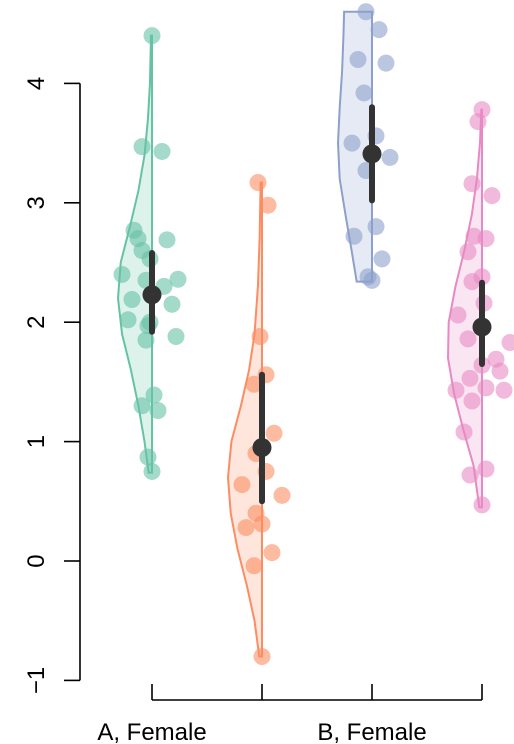  Describe the element at coordinates (290, 714) in the screenshot. I see `x-axis: A, Female B, Female` at that location.